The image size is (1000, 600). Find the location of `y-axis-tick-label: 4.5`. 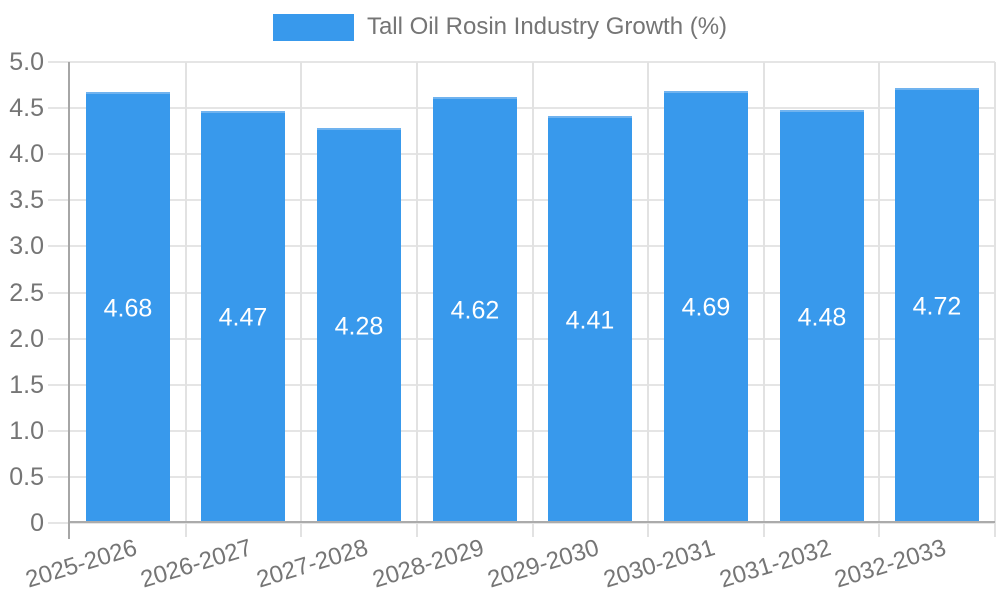

y-axis-tick-label: 4.5 is located at coordinates (26, 108).